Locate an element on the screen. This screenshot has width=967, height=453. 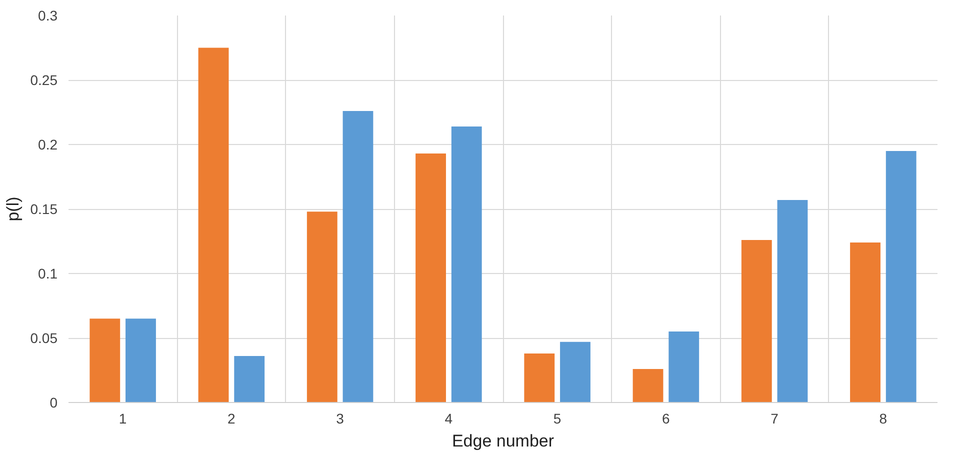
y-axis-title: p(l) is located at coordinates (12, 209).